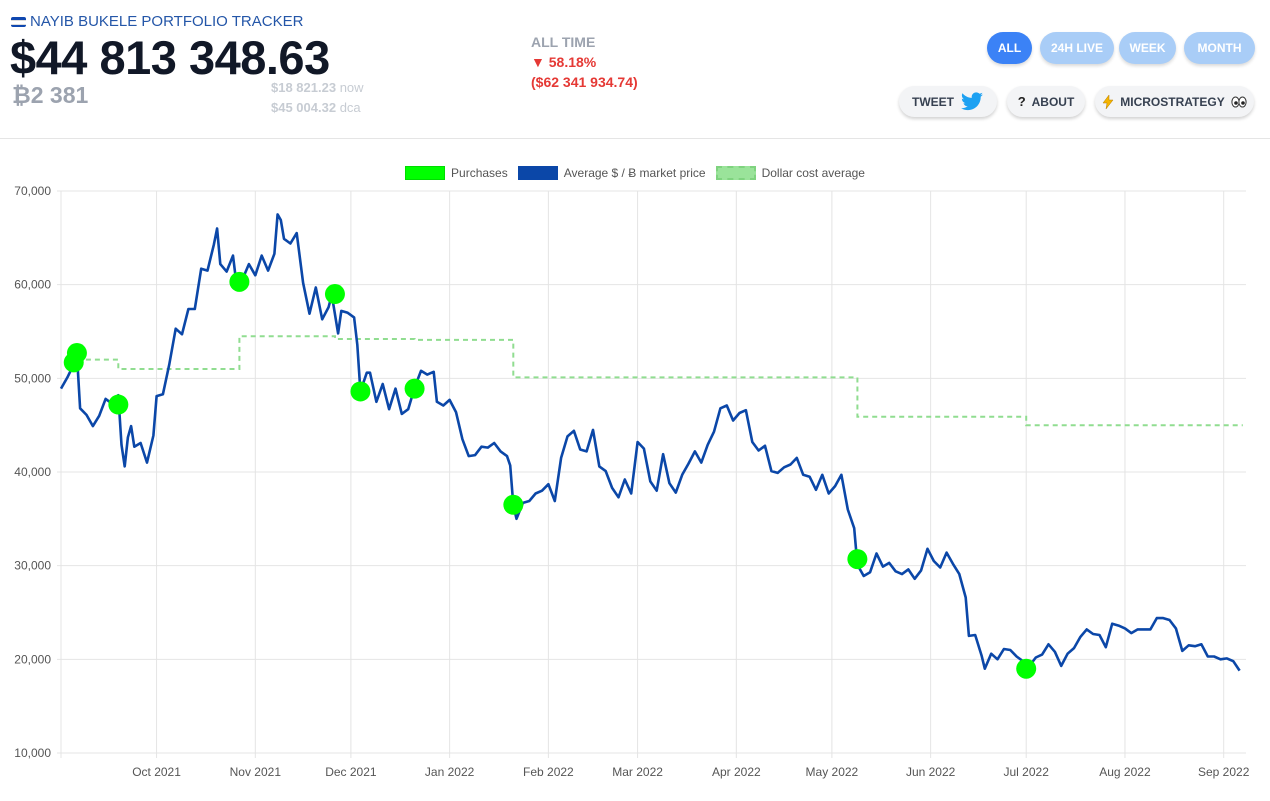 The width and height of the screenshot is (1270, 801). I want to click on change-value: ($62 341 934.74), so click(584, 82).